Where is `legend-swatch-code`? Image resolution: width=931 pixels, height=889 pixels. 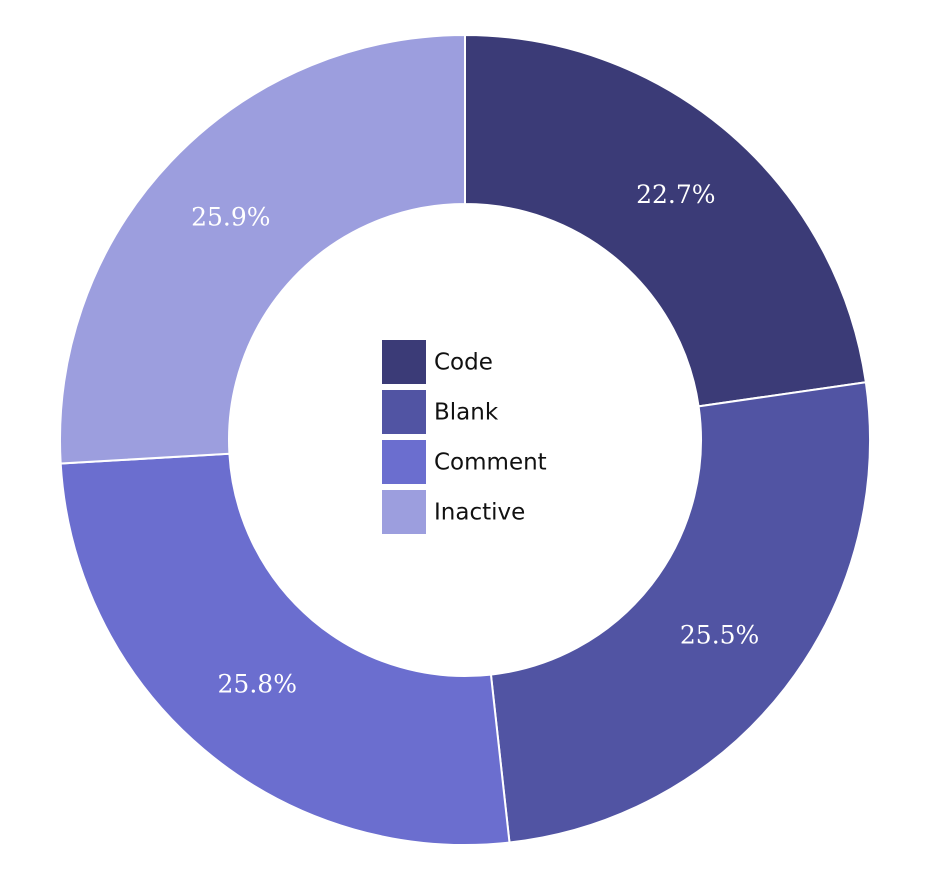 legend-swatch-code is located at coordinates (404, 362).